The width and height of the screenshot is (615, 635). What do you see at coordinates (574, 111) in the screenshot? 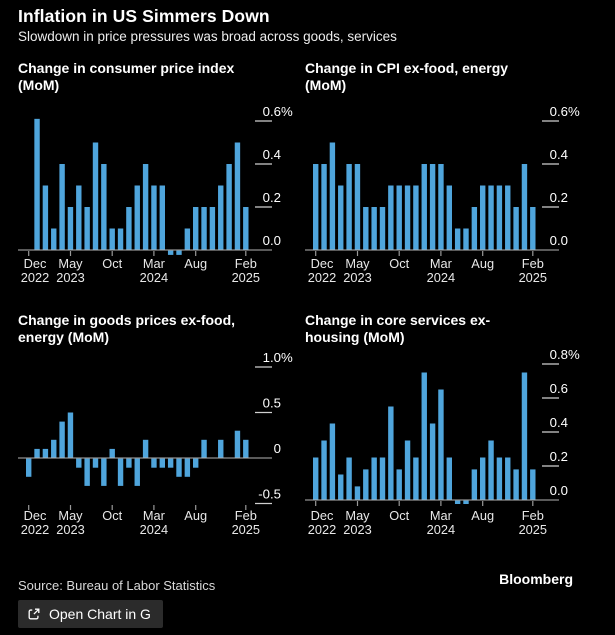
I see `y-tick-percent: %` at bounding box center [574, 111].